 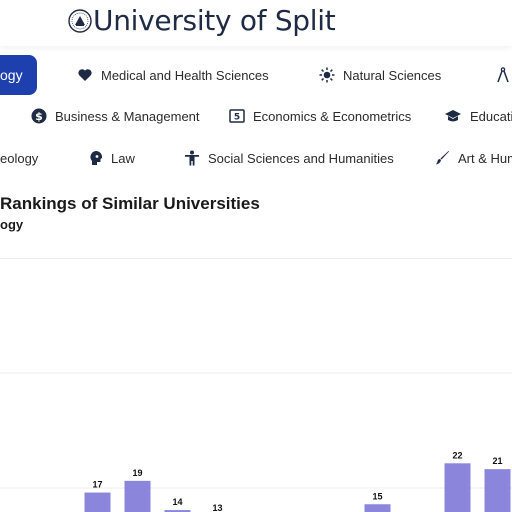 What do you see at coordinates (80, 21) in the screenshot?
I see `university-seal-icon` at bounding box center [80, 21].